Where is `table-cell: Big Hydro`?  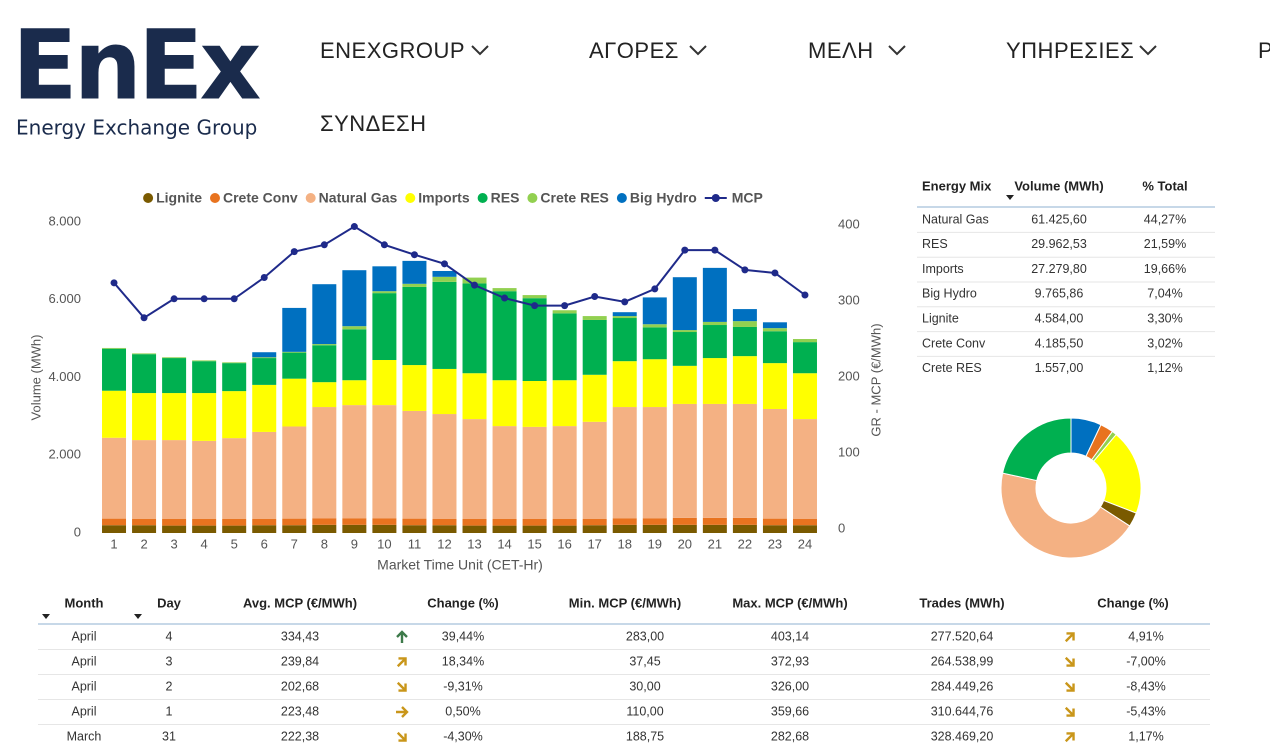
table-cell: Big Hydro is located at coordinates (949, 294).